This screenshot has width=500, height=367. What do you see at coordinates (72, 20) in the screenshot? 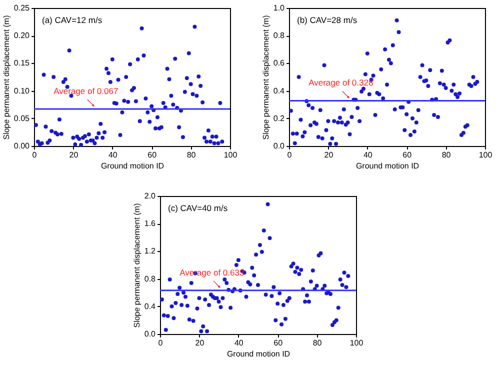
I see `text: (a) CAV=12 m/s` at bounding box center [72, 20].